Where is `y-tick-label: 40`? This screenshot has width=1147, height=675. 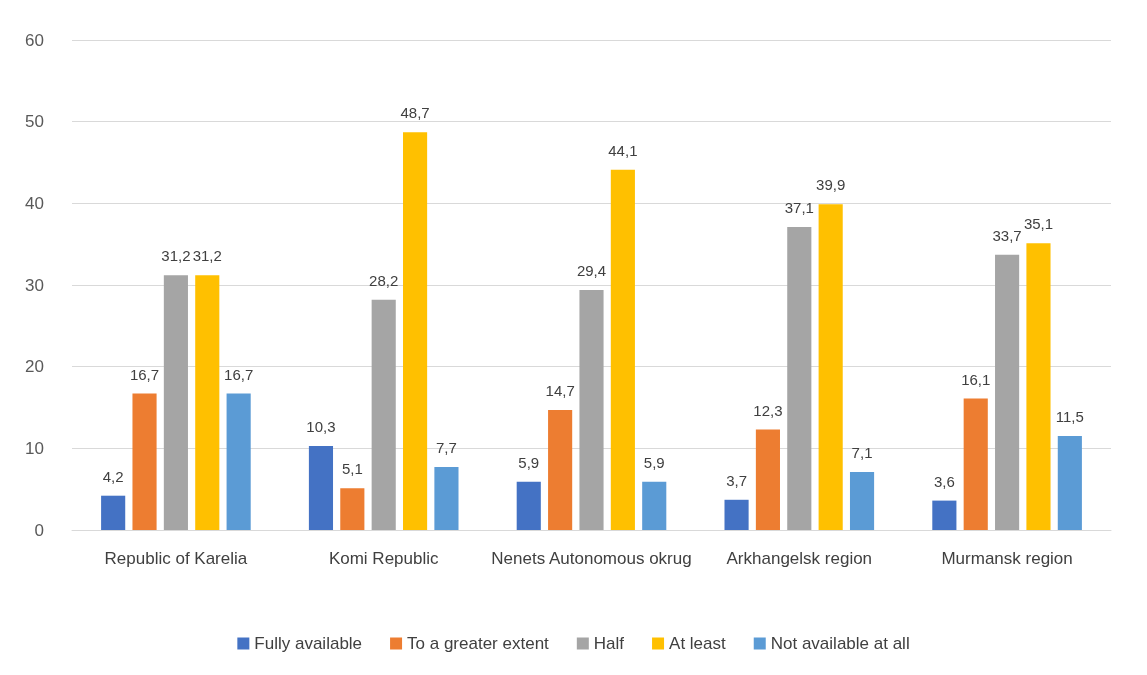
y-tick-label: 40 is located at coordinates (34, 203).